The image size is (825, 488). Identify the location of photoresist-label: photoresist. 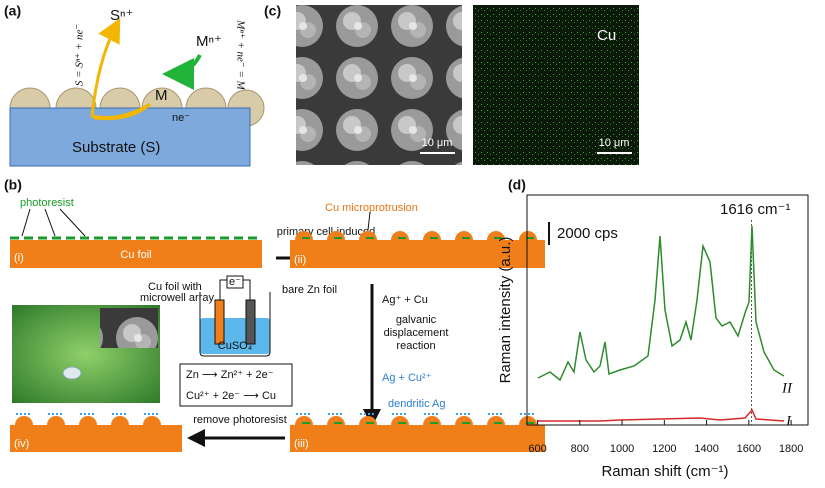
(47, 203).